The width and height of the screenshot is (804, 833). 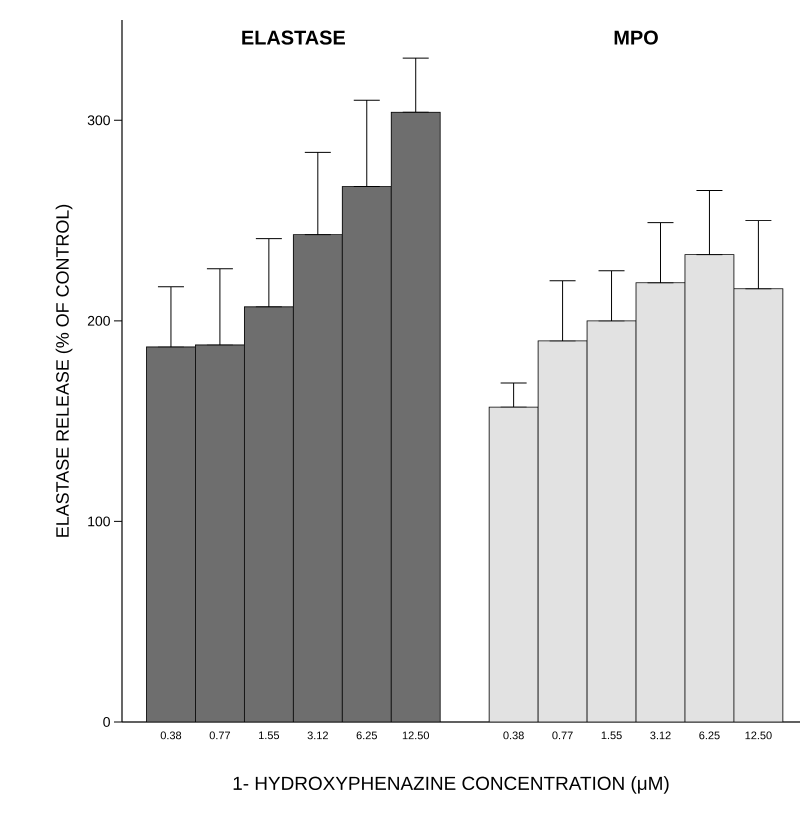 What do you see at coordinates (106, 722) in the screenshot?
I see `y-tick-label: 0` at bounding box center [106, 722].